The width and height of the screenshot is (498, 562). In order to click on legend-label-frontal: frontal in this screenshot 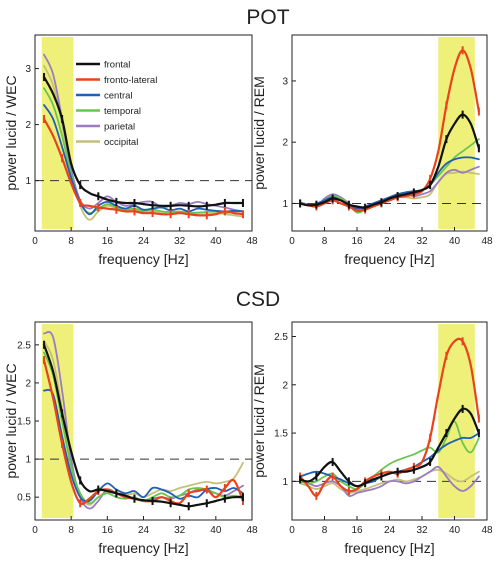, I will do `click(117, 65)`.